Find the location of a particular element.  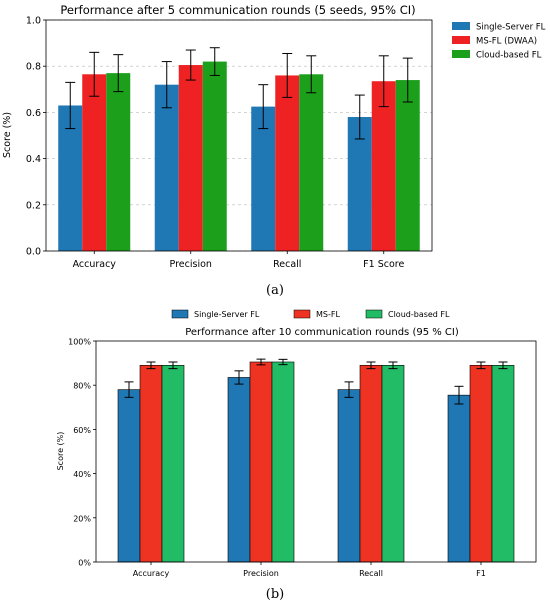

y-tick-label: 100% is located at coordinates (79, 342).